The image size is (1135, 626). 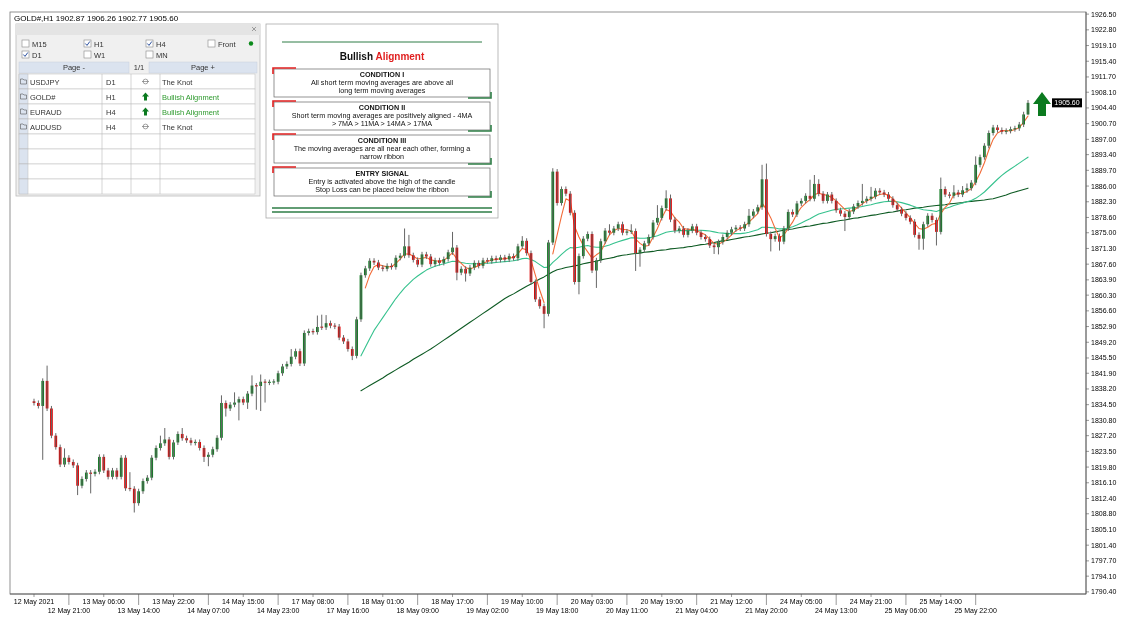 I want to click on text: Bullish Alignment, so click(x=382, y=56).